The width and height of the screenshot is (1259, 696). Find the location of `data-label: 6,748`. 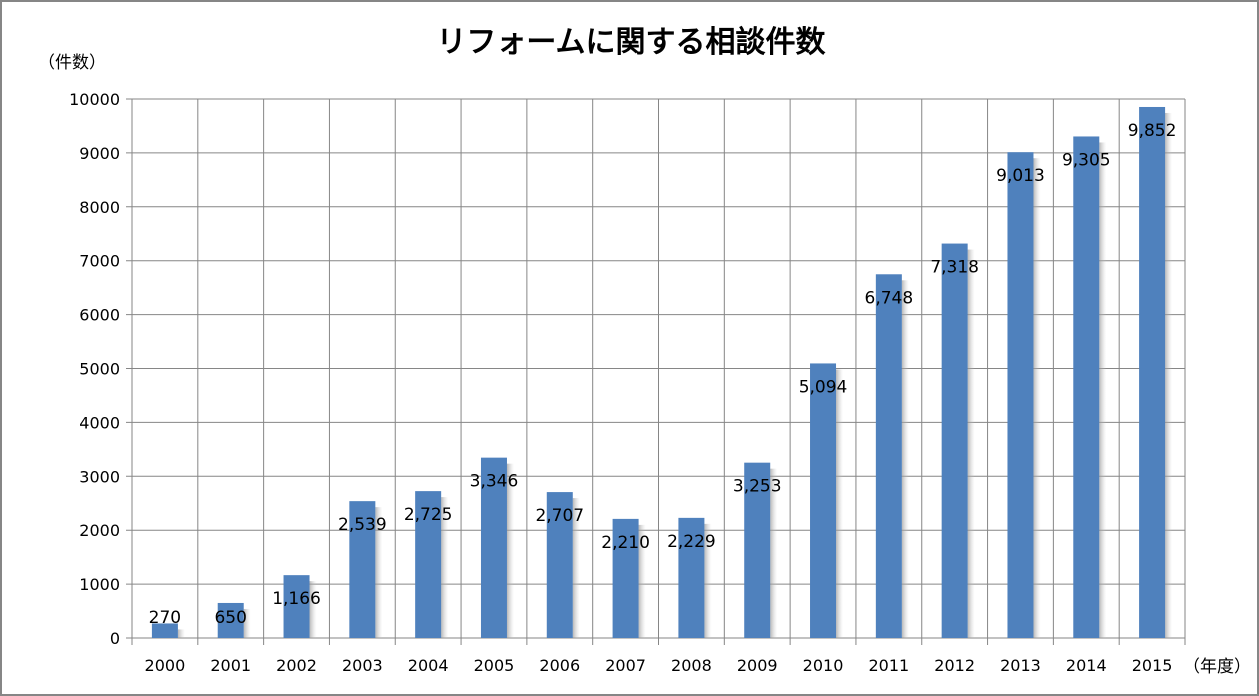

data-label: 6,748 is located at coordinates (889, 298).